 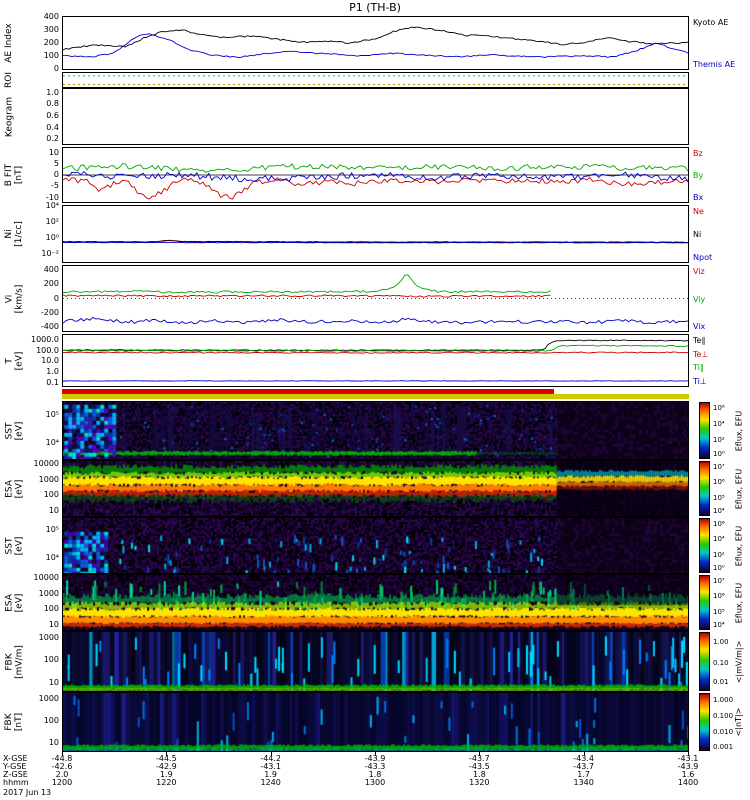 What do you see at coordinates (700, 381) in the screenshot?
I see `legend-ti-: Ti⊥` at bounding box center [700, 381].